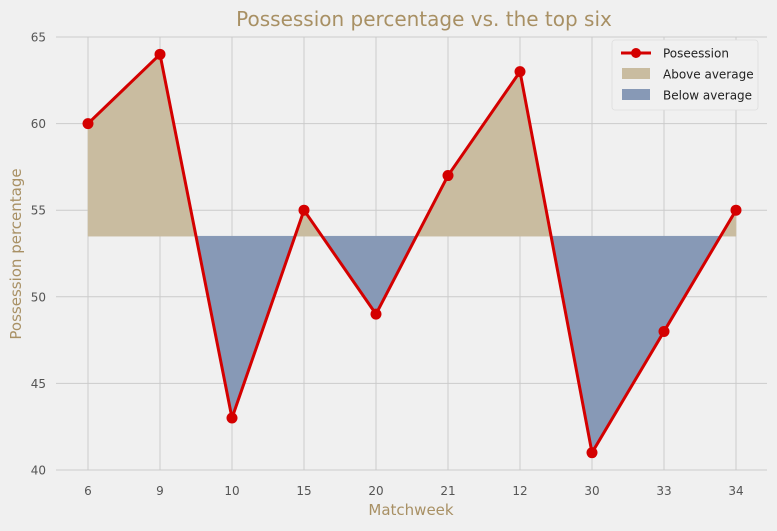 Image resolution: width=777 pixels, height=531 pixels. Describe the element at coordinates (410, 510) in the screenshot. I see `x-axis-label: Matchweek` at that location.